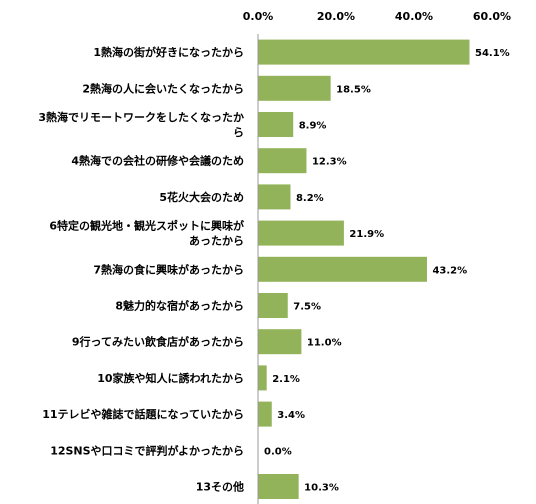 The height and width of the screenshot is (504, 536). What do you see at coordinates (220, 487) in the screenshot?
I see `category-label: 13その他` at bounding box center [220, 487].